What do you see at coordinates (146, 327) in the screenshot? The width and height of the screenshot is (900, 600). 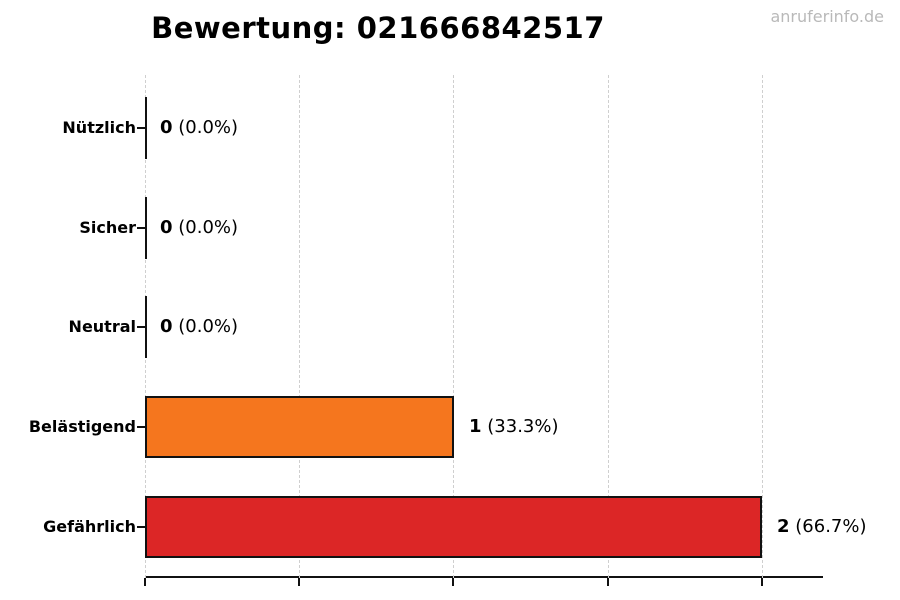 I see `bar-neutral` at bounding box center [146, 327].